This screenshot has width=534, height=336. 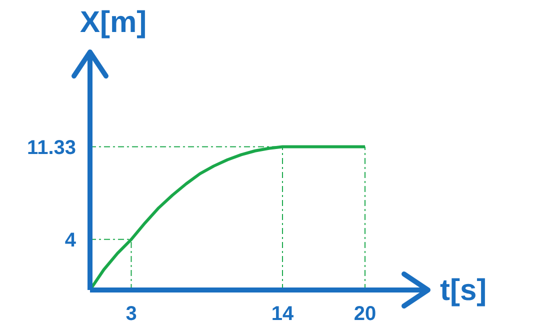 I want to click on x-tick-label: 14, so click(x=282, y=314).